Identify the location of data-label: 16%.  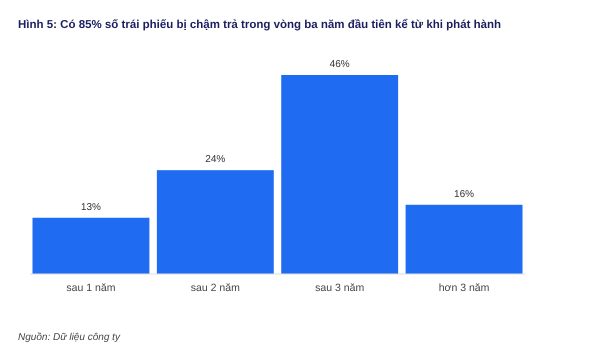
(464, 194).